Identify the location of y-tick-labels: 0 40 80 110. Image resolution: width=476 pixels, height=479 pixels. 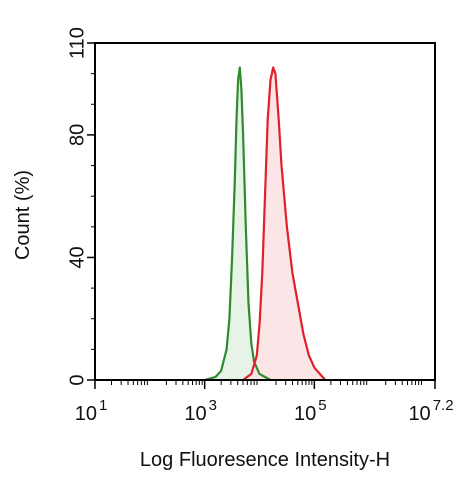
(77, 206).